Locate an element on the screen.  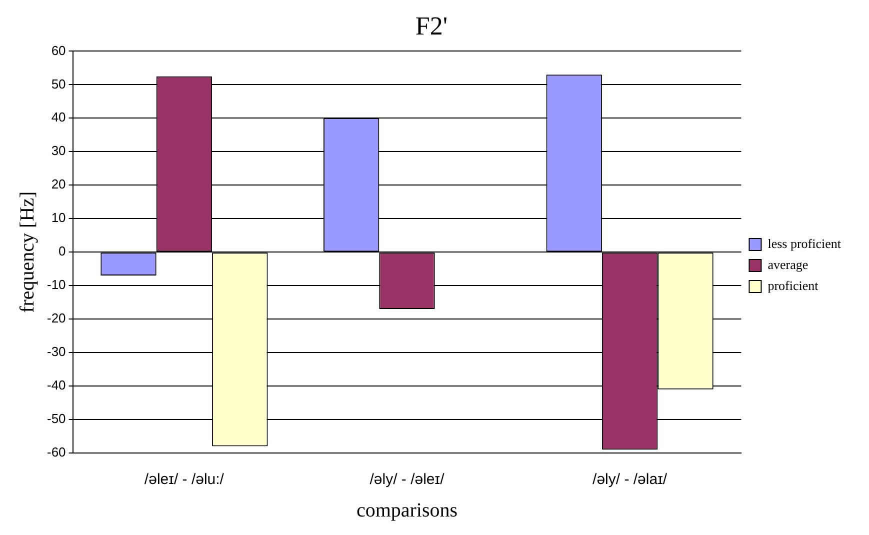
legend-label: less proficient is located at coordinates (805, 243).